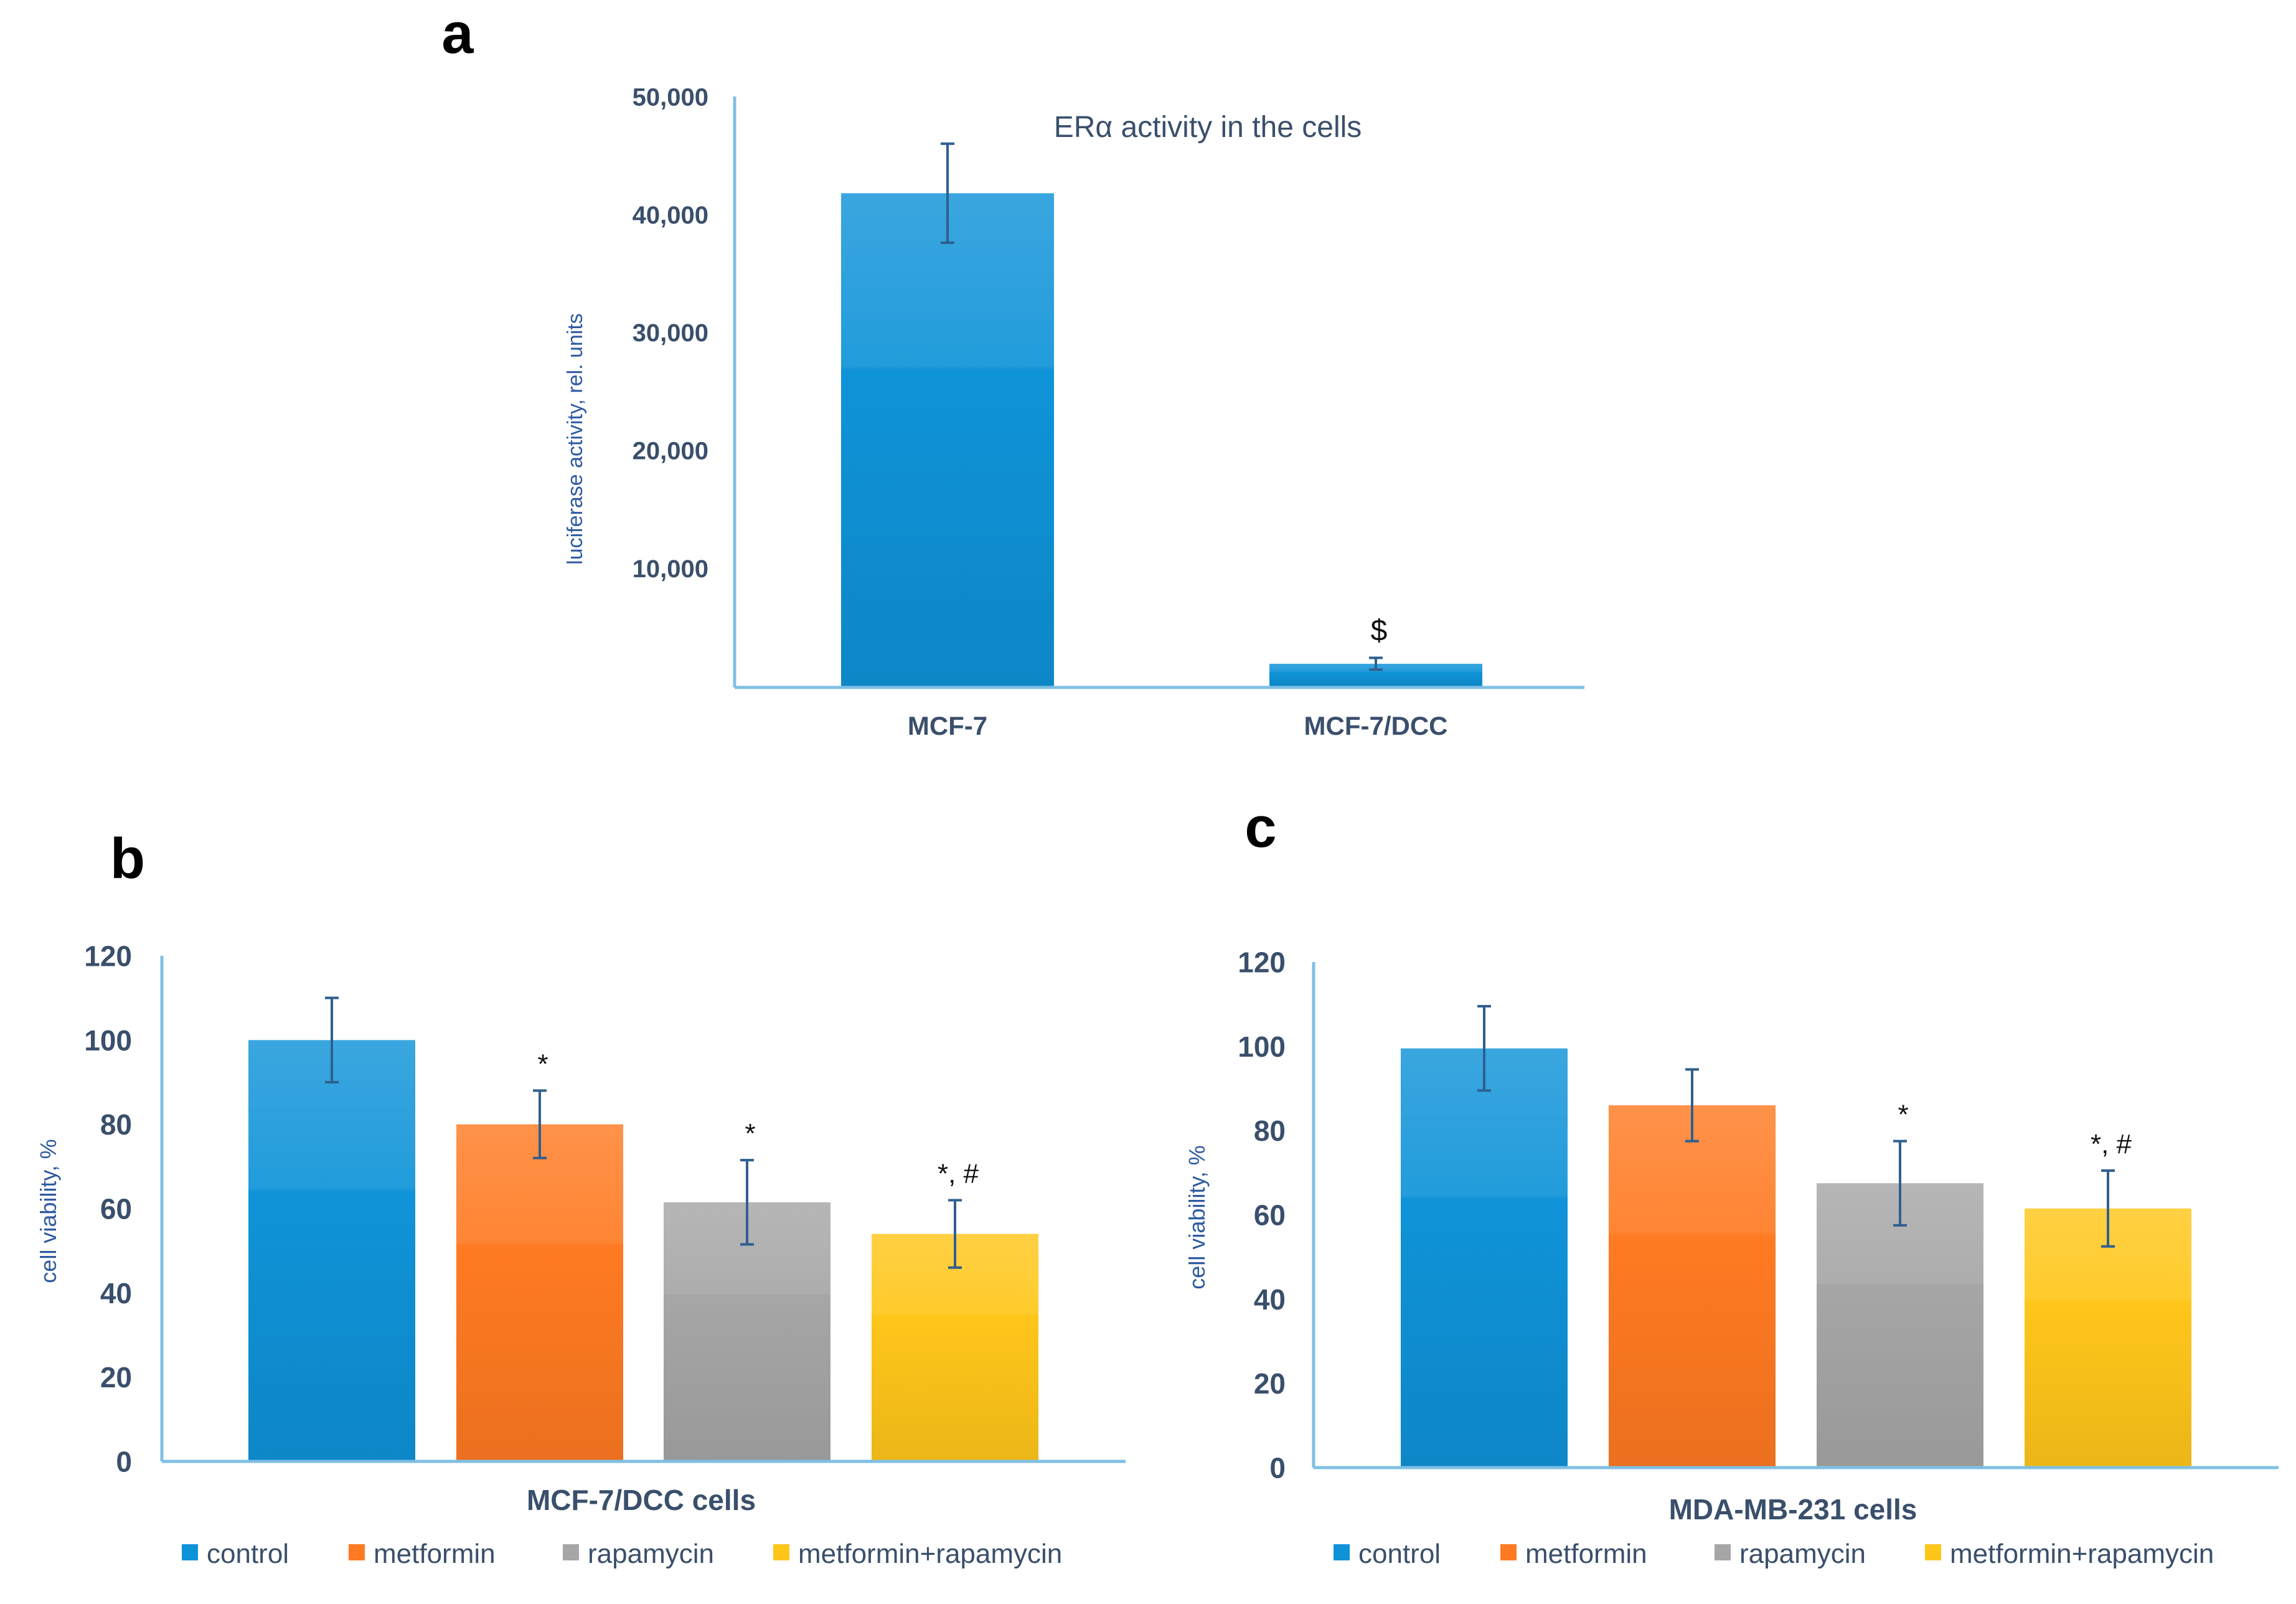 The image size is (2296, 1604). Describe the element at coordinates (947, 725) in the screenshot. I see `x-tick-label-a-1: MCF-7` at that location.